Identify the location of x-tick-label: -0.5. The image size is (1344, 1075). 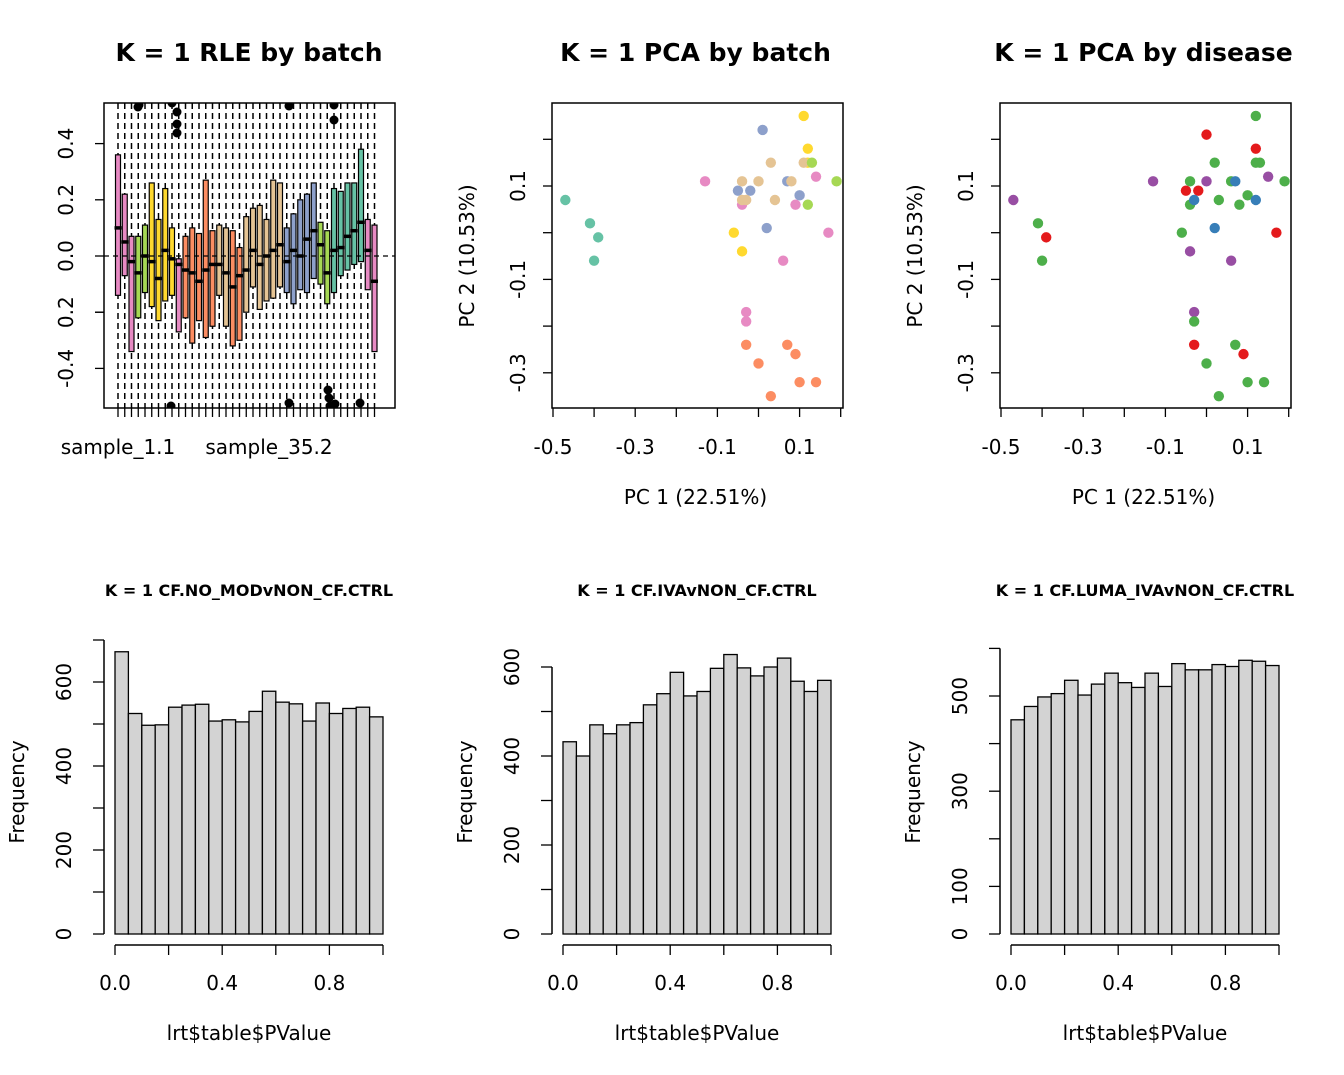
(552, 447).